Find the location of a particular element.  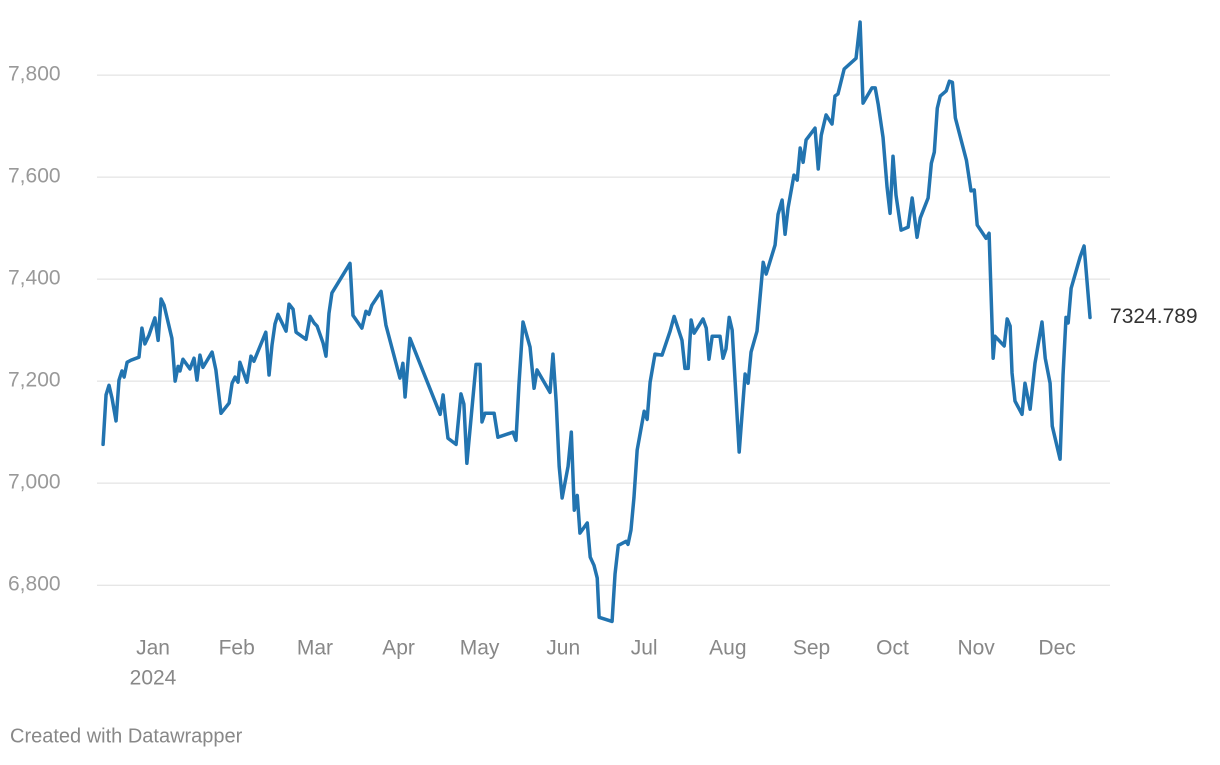

y-tick-label: 7,800 is located at coordinates (34, 74).